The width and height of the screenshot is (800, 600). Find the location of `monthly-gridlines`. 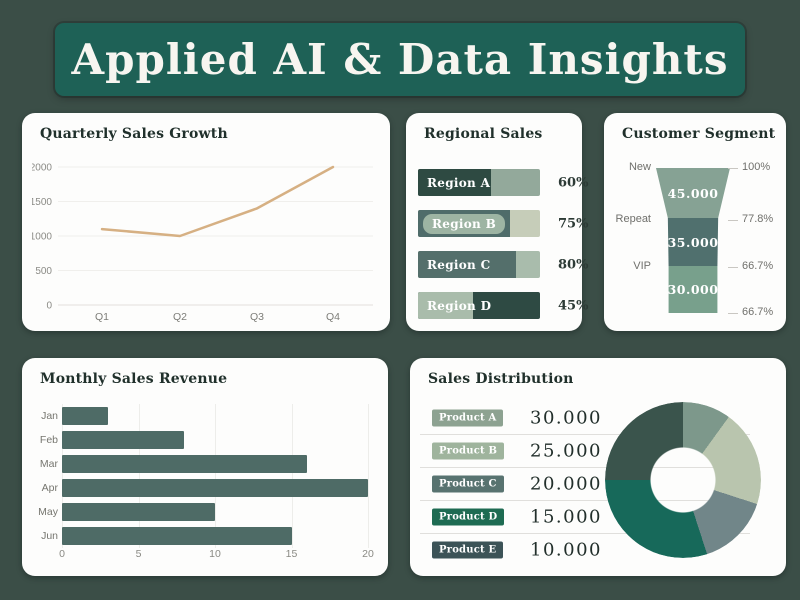

monthly-gridlines is located at coordinates (215, 476).